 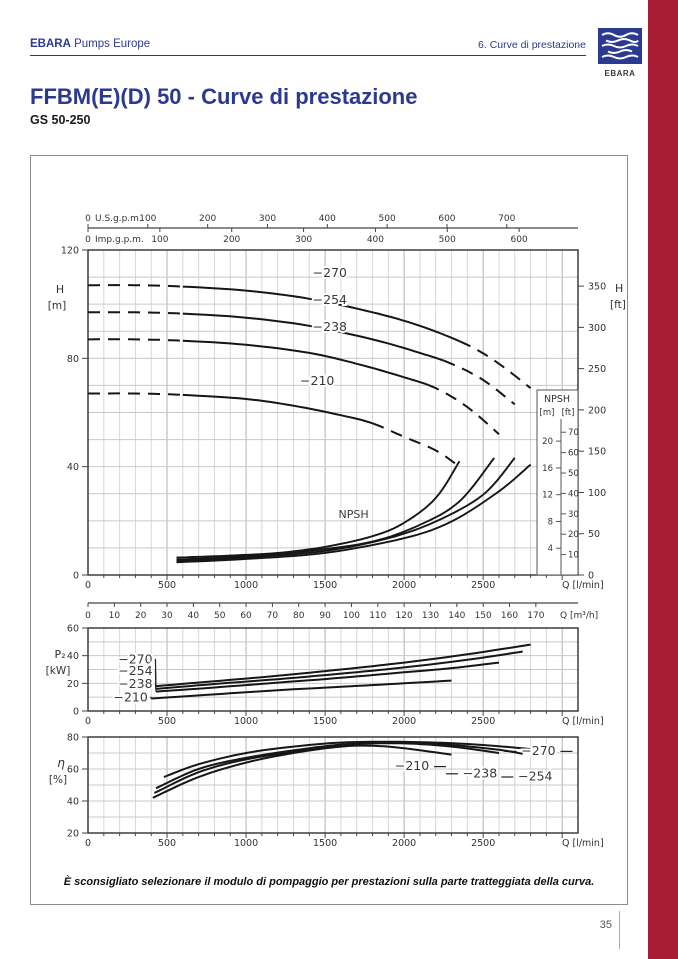 I want to click on power-curve-−210, so click(x=301, y=689).